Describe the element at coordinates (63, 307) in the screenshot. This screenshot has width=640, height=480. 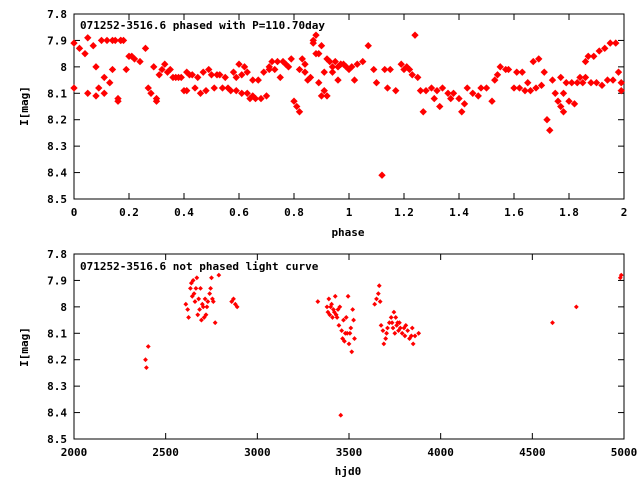
I see `unphased-y-tick-label: 8` at that location.